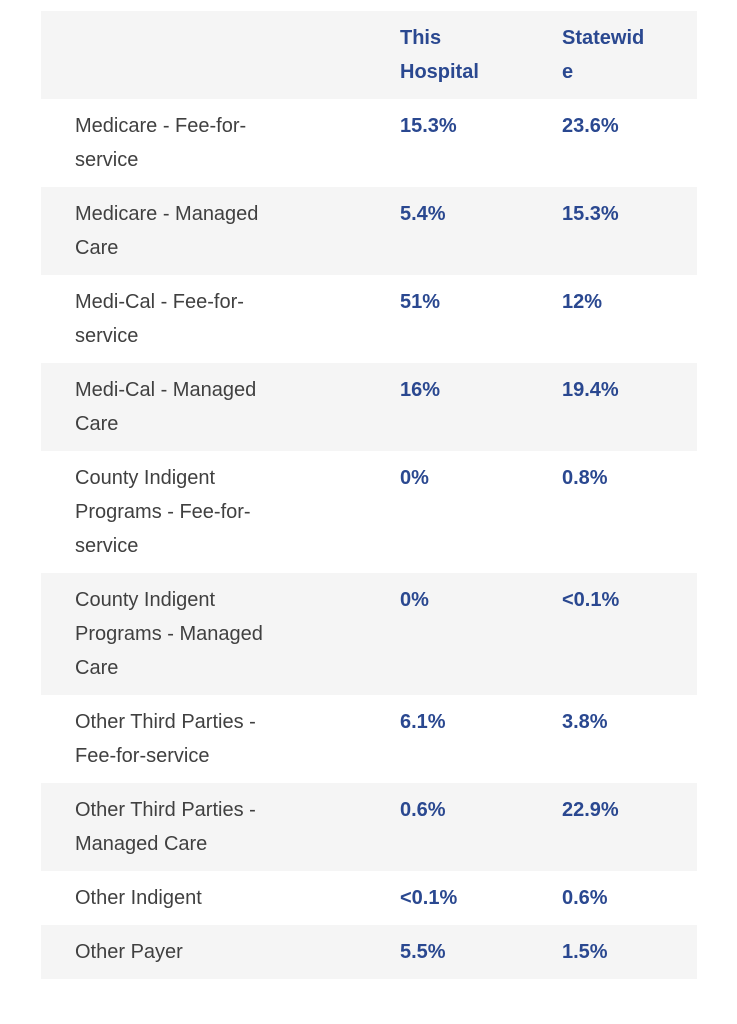 This screenshot has width=737, height=1024. Describe the element at coordinates (423, 722) in the screenshot. I see `this-hospital-value-cell: 6.1%` at that location.